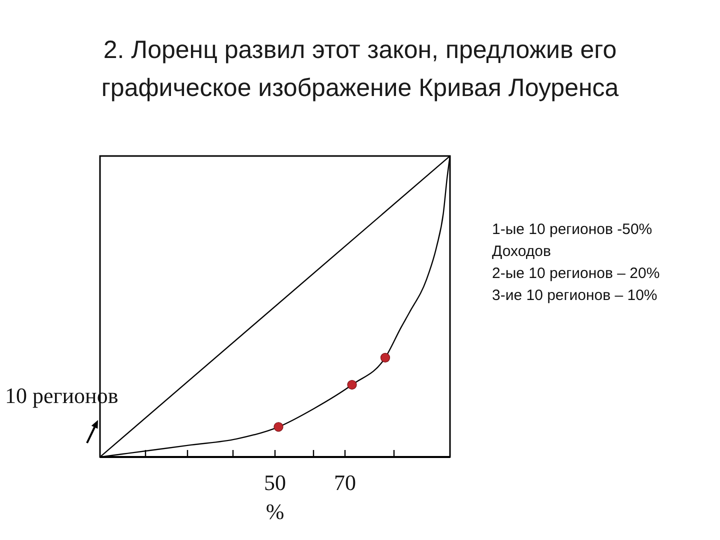 This screenshot has height=540, width=720. Describe the element at coordinates (345, 482) in the screenshot. I see `x-tick-label: 70` at that location.